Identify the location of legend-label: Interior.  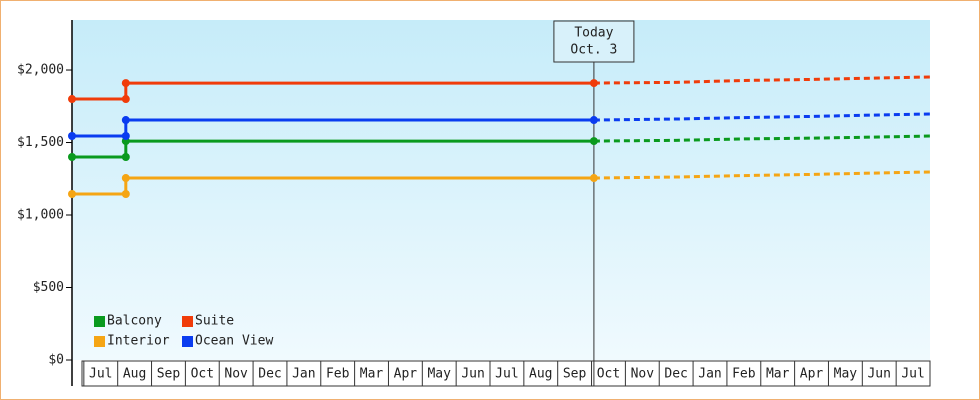
(138, 341).